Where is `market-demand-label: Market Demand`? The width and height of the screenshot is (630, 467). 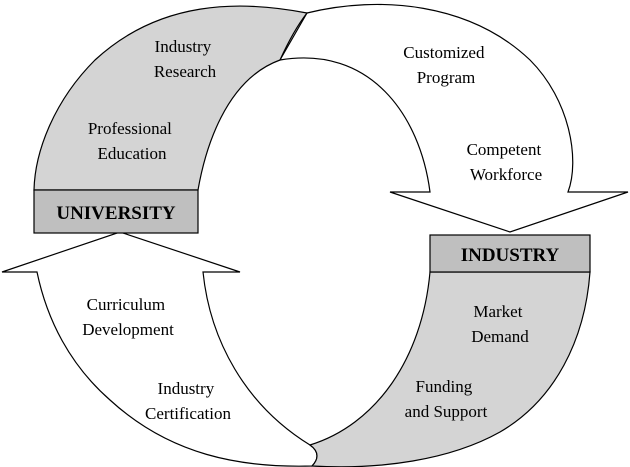
market-demand-label: Market Demand is located at coordinates (500, 324).